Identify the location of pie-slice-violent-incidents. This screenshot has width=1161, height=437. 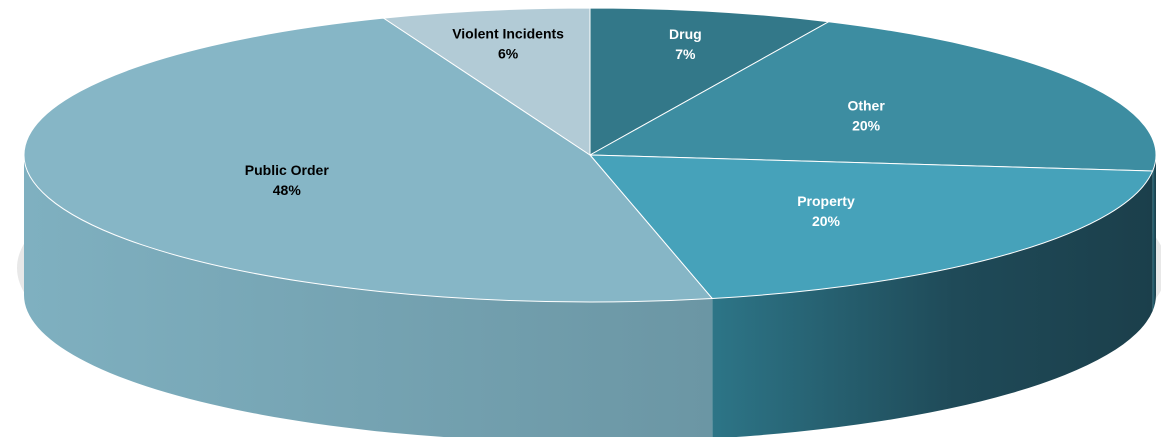
(486, 81).